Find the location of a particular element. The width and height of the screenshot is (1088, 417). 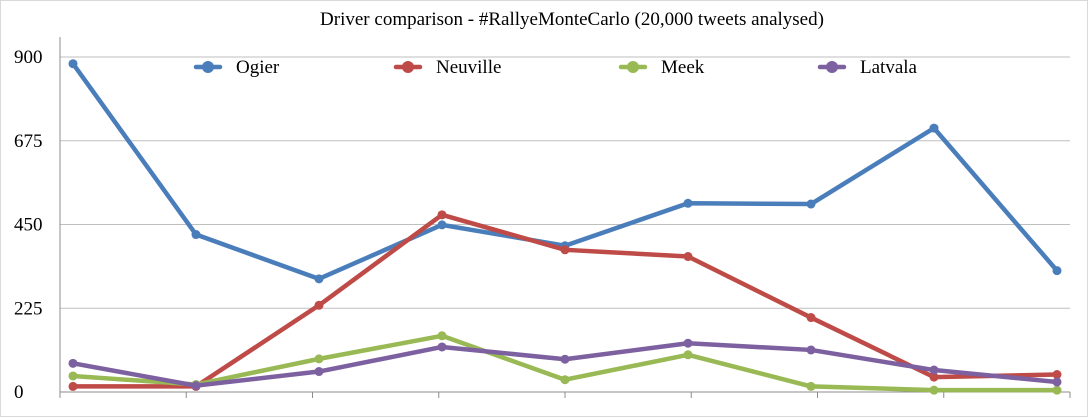

legend-label-ogier: Ogier is located at coordinates (258, 67).